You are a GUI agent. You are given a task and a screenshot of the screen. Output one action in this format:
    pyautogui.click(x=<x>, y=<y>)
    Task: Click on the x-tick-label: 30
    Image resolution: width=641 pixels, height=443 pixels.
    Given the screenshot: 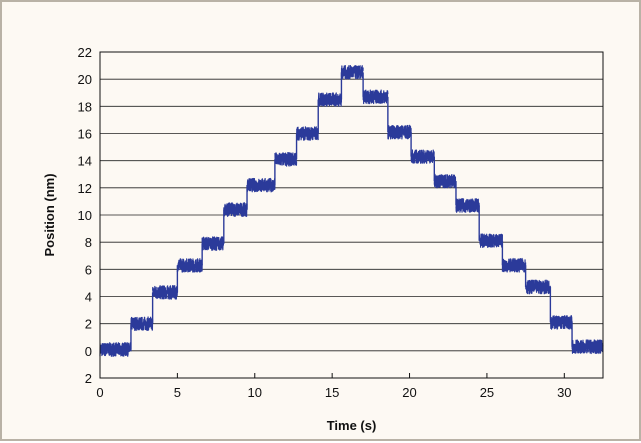 What is the action you would take?
    pyautogui.click(x=564, y=392)
    